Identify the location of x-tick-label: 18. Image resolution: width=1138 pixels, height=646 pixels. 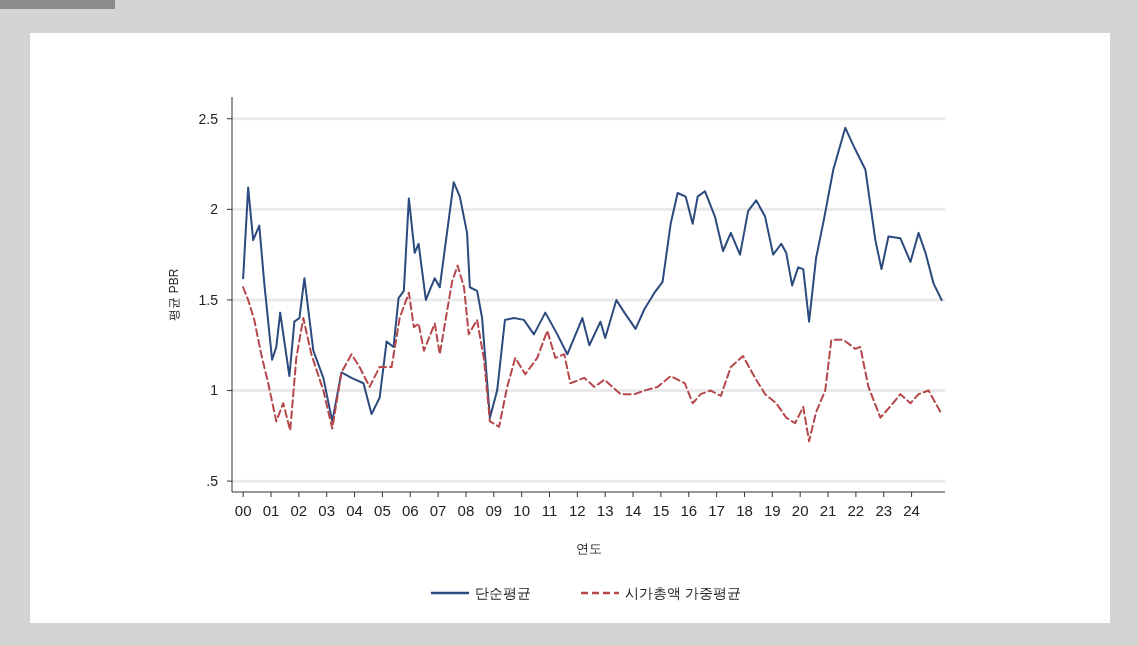
(744, 510).